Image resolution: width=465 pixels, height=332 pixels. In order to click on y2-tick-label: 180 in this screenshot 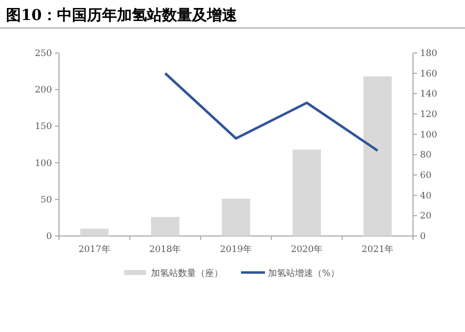, I will do `click(429, 54)`.